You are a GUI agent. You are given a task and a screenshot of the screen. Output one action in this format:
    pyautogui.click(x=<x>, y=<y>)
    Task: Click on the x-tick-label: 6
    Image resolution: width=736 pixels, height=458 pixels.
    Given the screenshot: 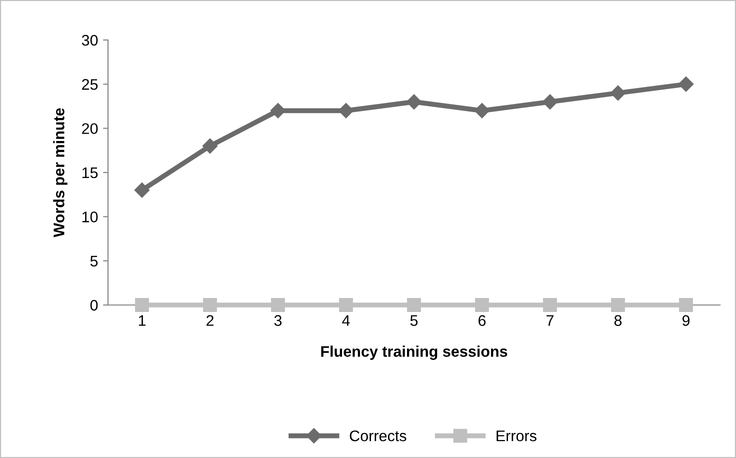 What is the action you would take?
    pyautogui.click(x=482, y=320)
    